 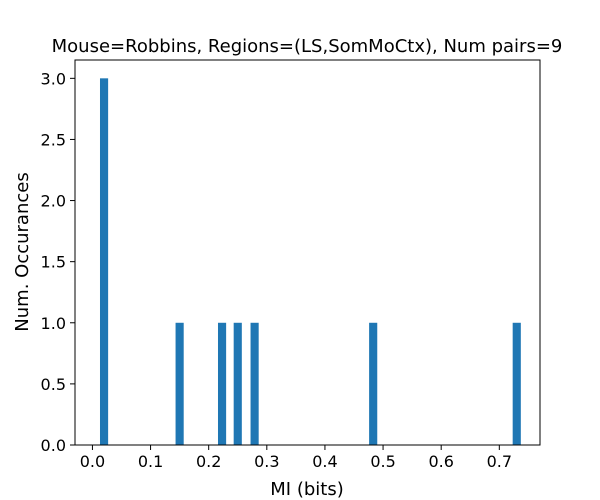 I want to click on x-axis-ticks: 0.0 0.1 0.2 0.3 0.4 0.5 0.6 0.7, so click(x=296, y=458).